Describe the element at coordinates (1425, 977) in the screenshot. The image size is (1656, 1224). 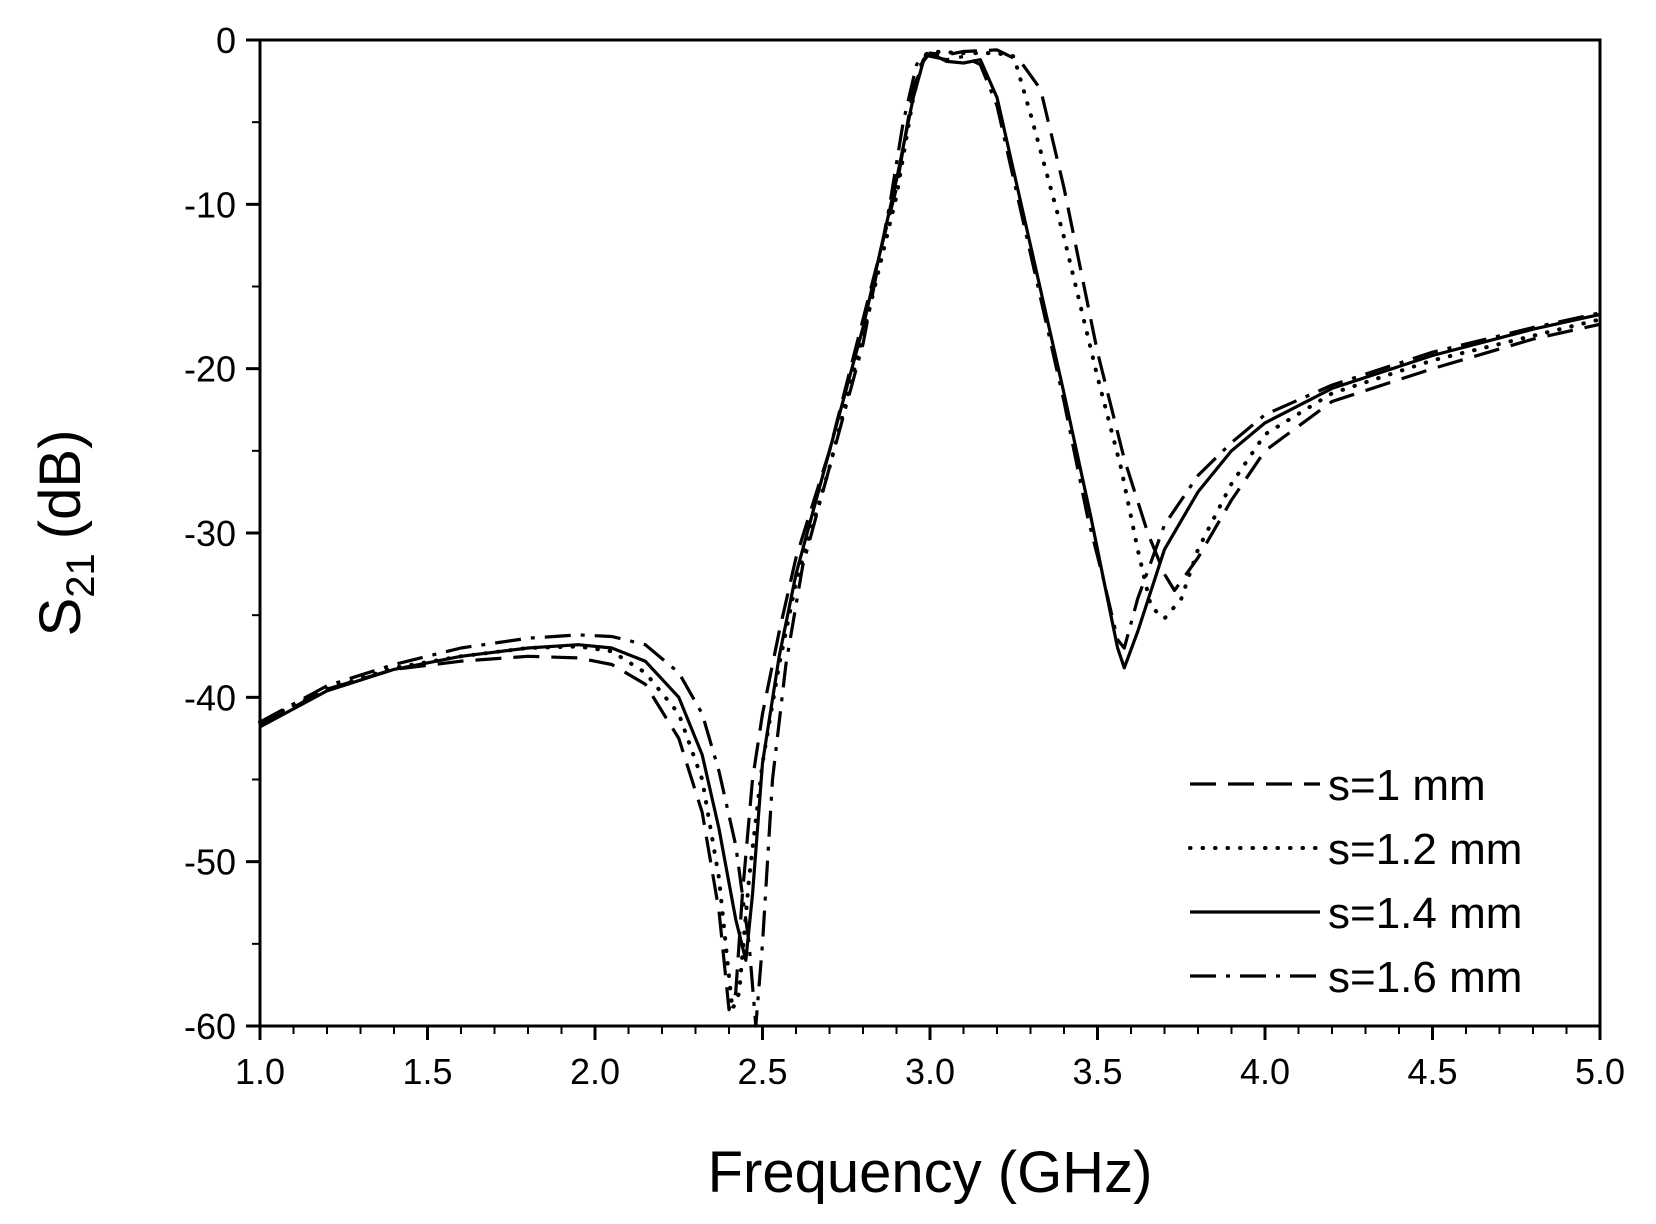
I see `legend-label-4: s=1.6 mm` at that location.